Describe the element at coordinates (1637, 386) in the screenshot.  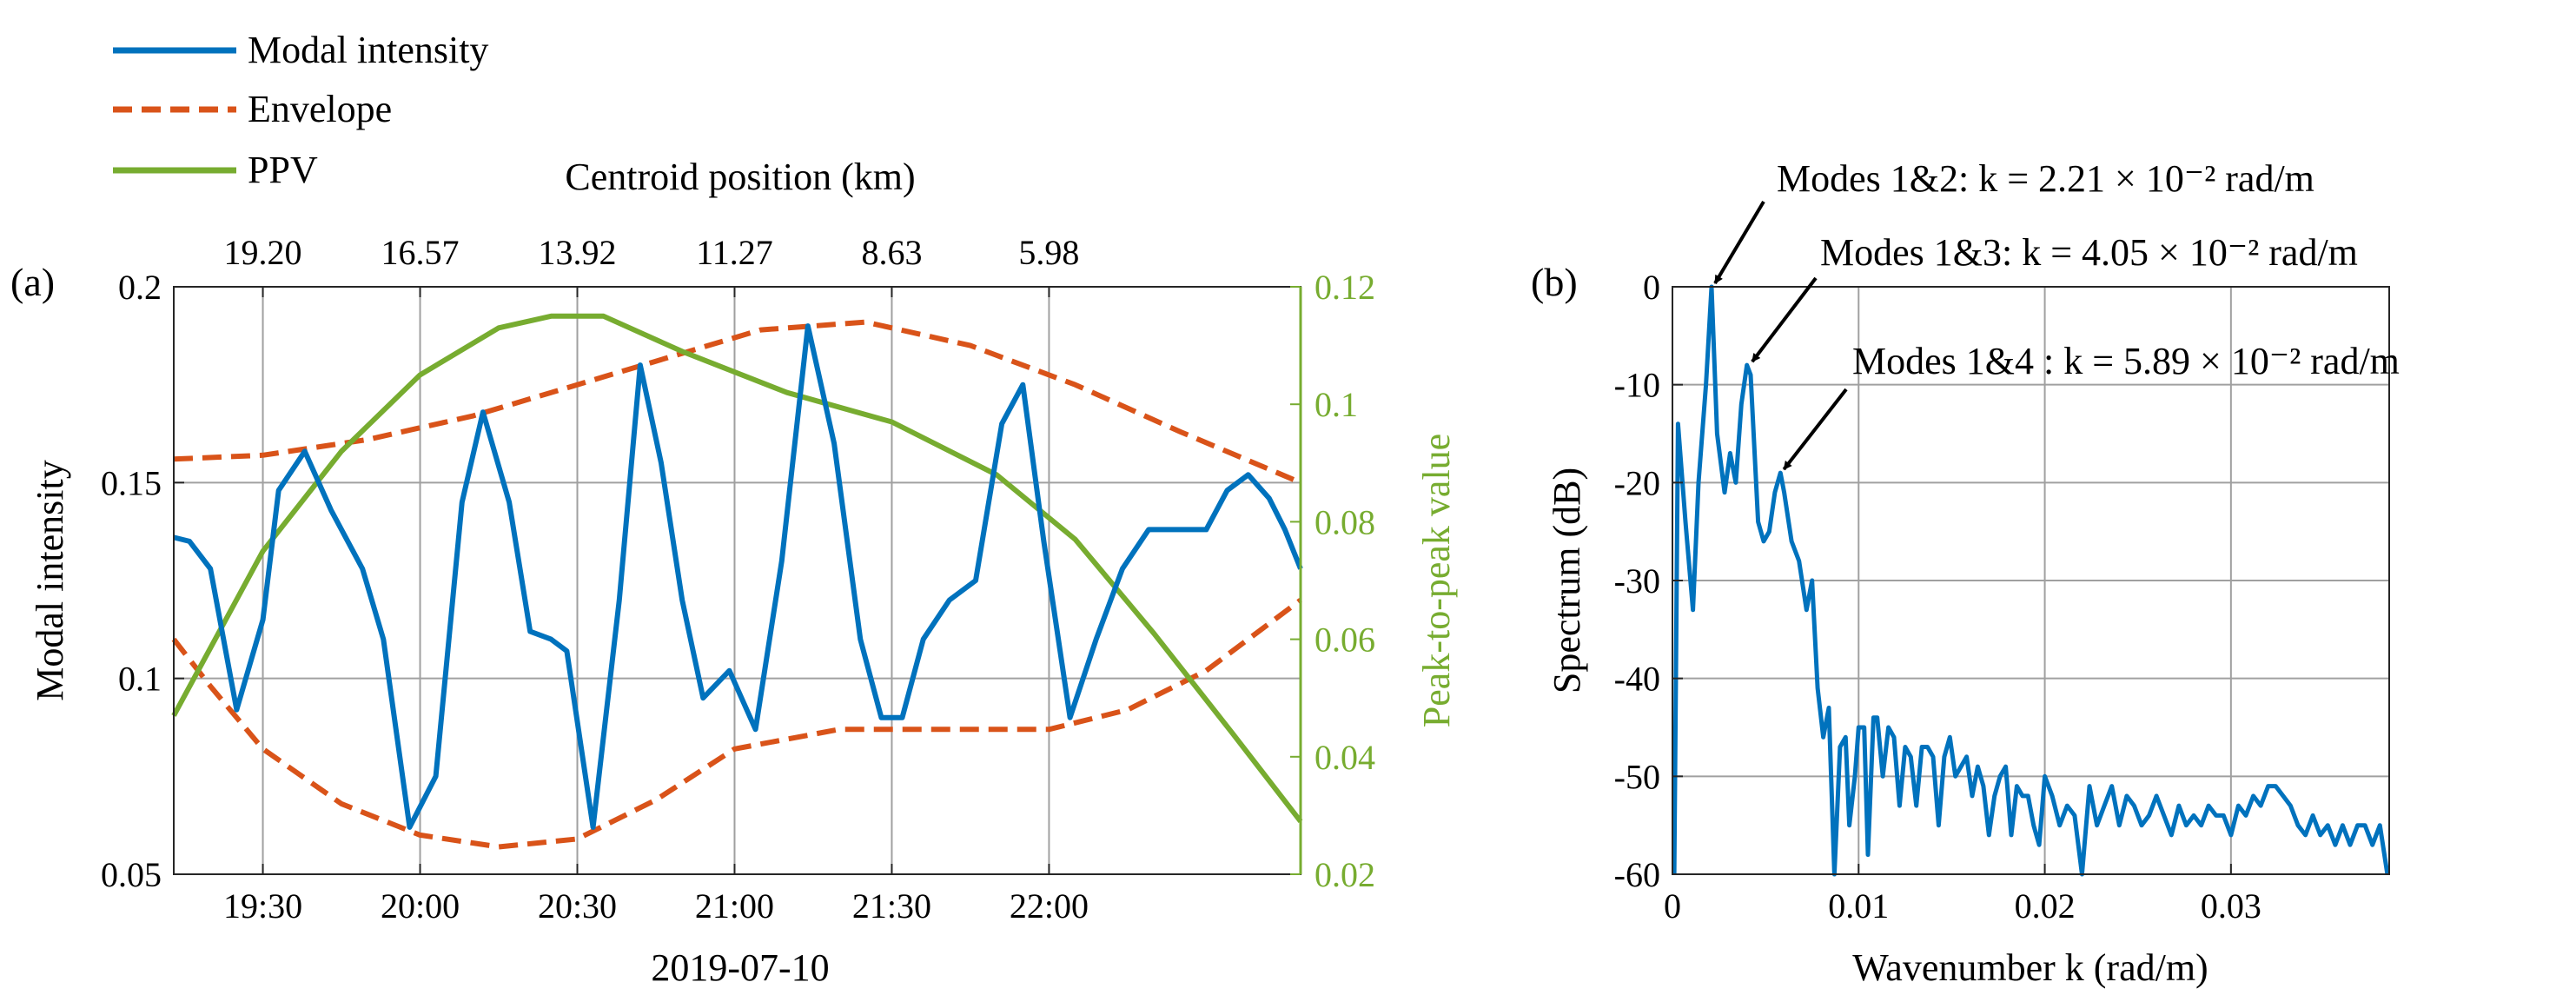
I see `panel-b-y-tick-label: -10` at that location.